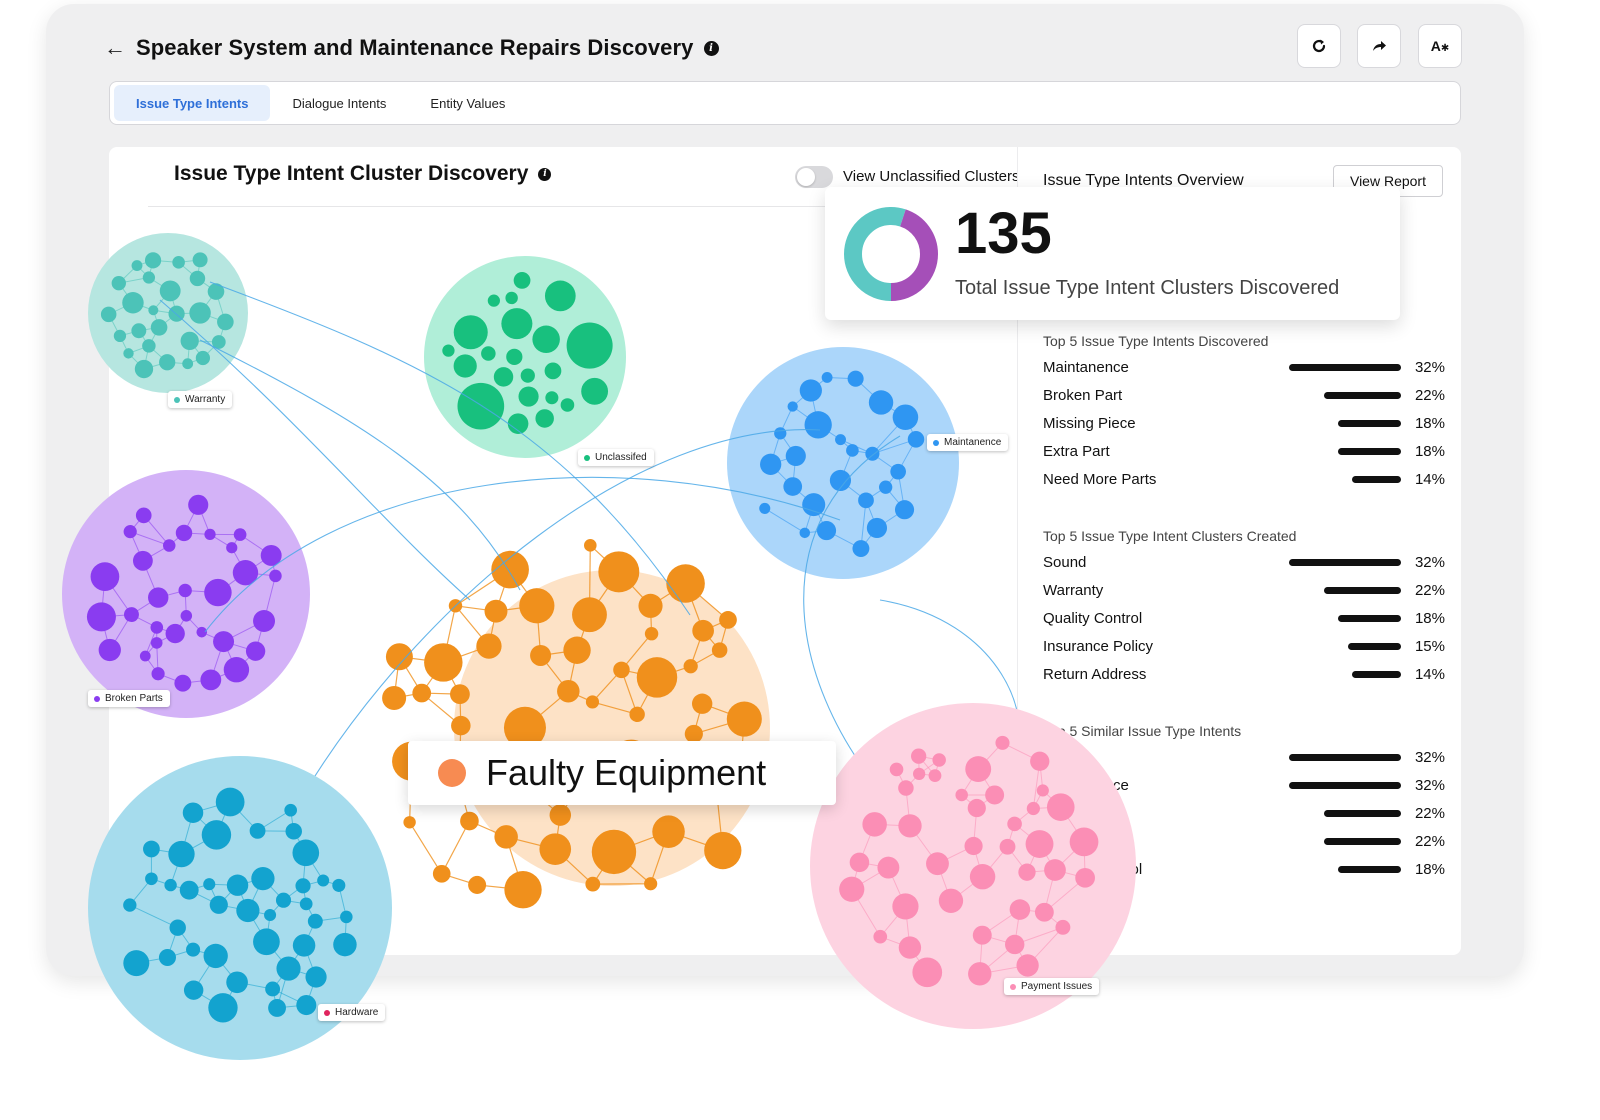  What do you see at coordinates (843, 463) in the screenshot?
I see `cluster-maintanence` at bounding box center [843, 463].